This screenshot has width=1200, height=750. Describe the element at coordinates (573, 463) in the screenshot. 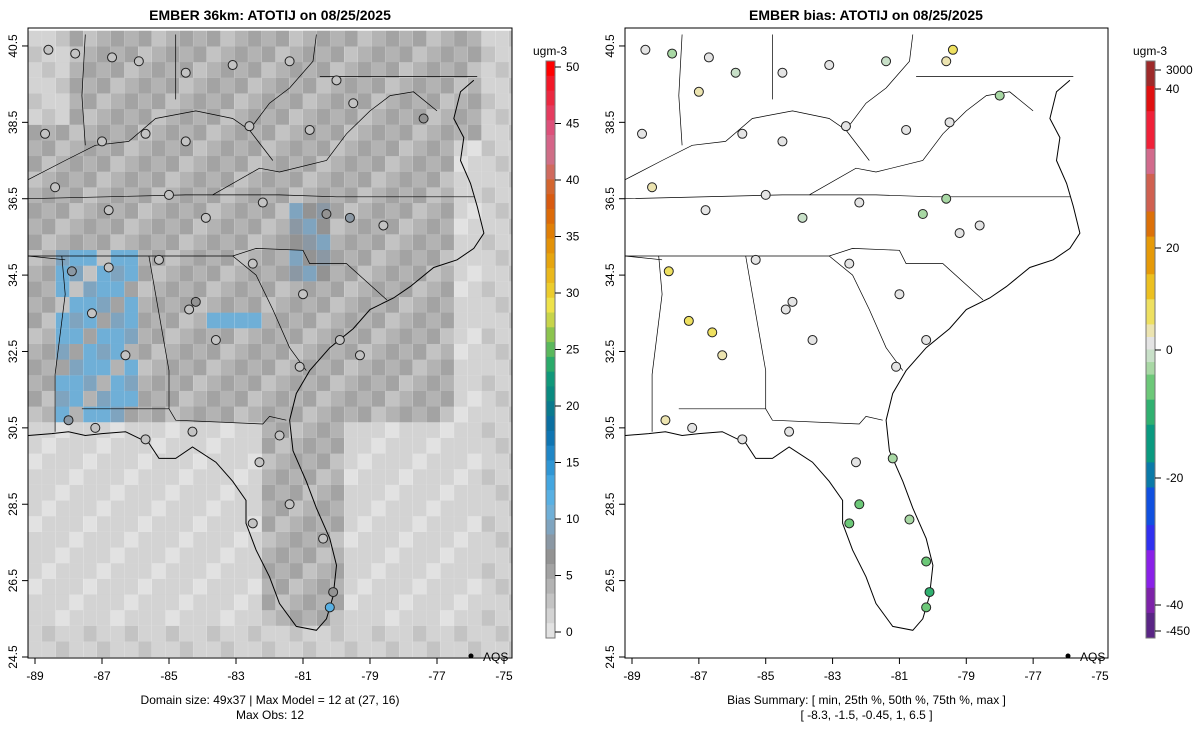

I see `colorbar-tick-label: 15` at that location.